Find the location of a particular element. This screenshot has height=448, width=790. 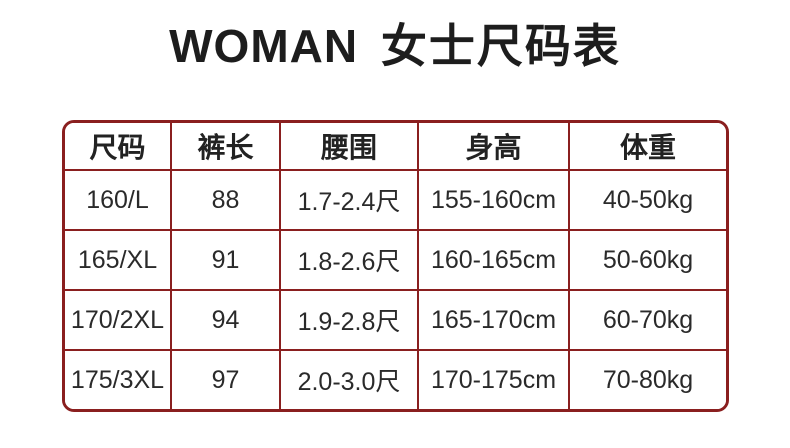

table-cell: 160-165cm is located at coordinates (494, 261).